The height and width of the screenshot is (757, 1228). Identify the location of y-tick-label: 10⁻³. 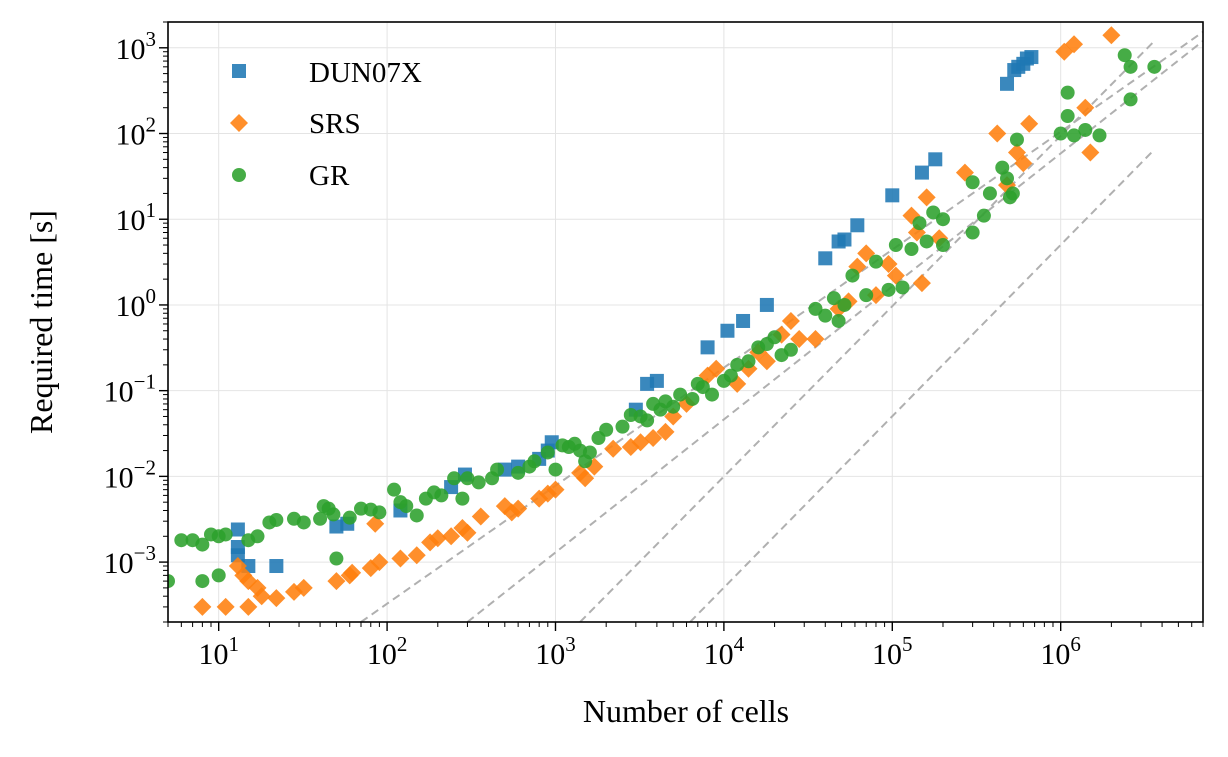
(130, 560).